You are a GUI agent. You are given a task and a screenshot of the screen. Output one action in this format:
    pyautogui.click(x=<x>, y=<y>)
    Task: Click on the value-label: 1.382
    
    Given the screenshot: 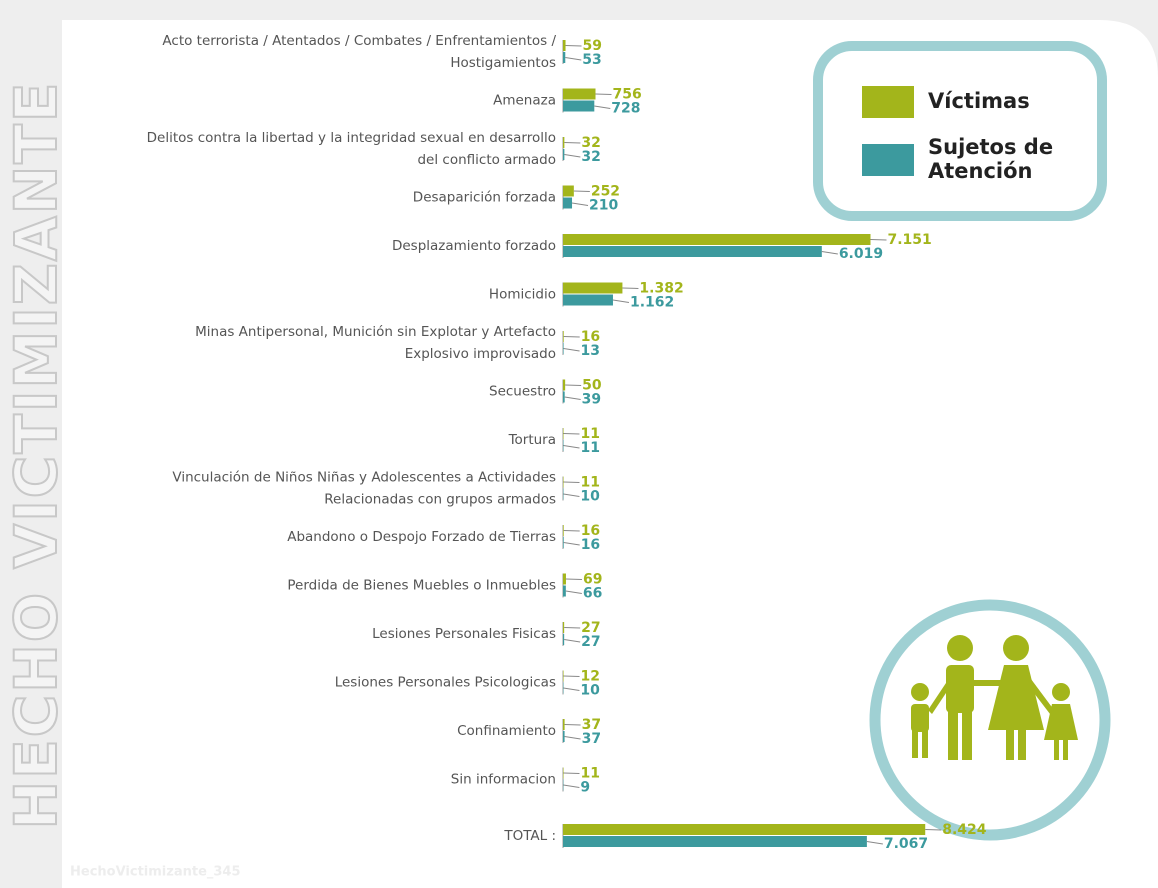 What is the action you would take?
    pyautogui.click(x=661, y=289)
    